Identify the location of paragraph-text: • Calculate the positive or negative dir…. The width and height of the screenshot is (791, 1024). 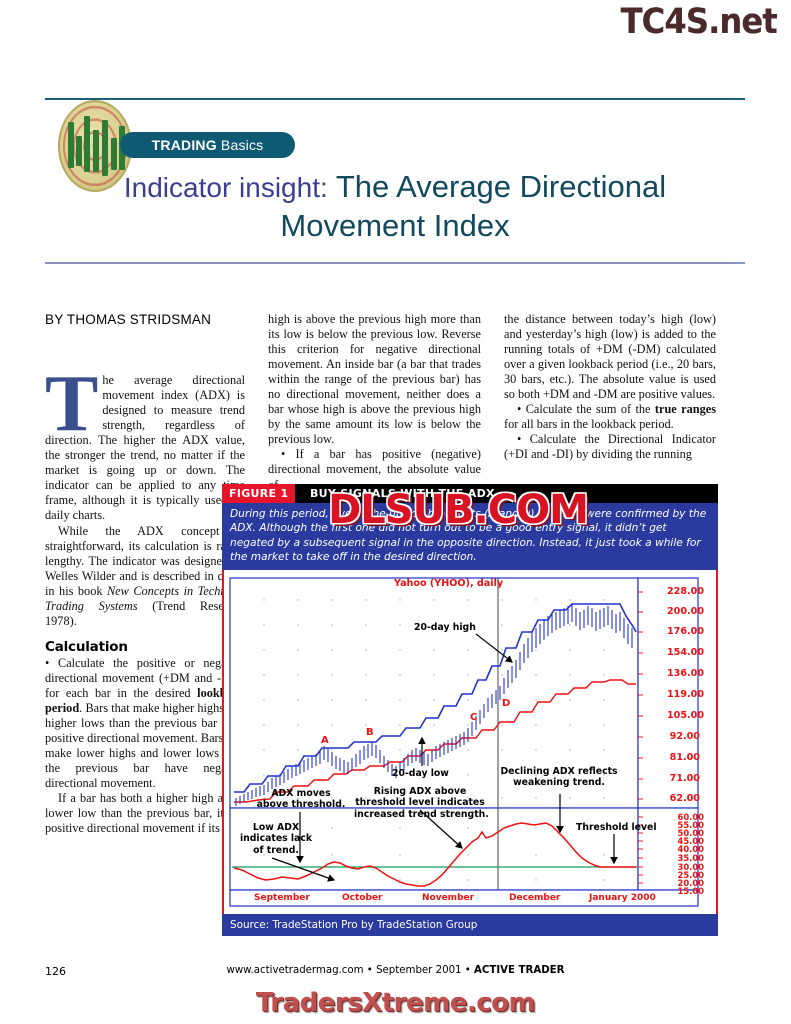
(145, 677).